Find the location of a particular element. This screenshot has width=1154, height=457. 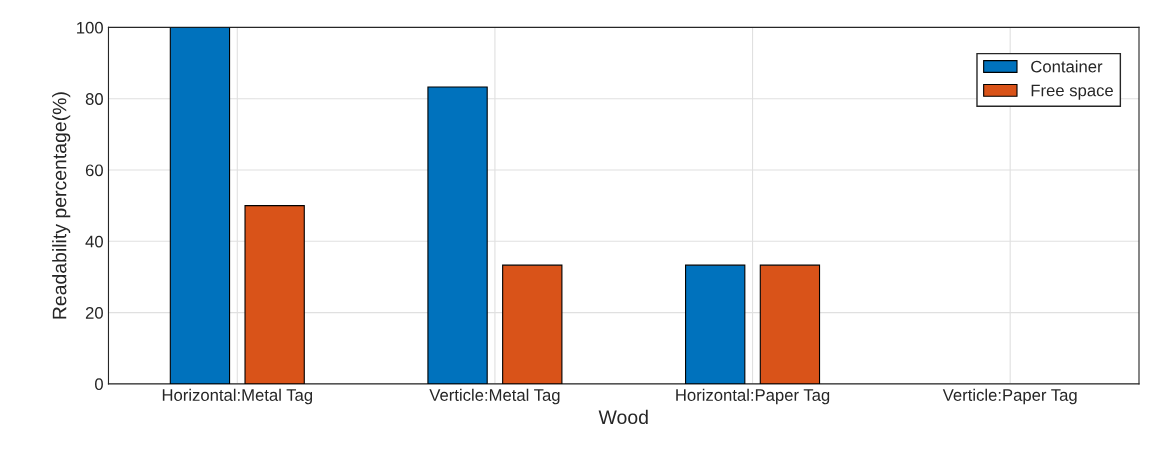

legend-label: Container is located at coordinates (1067, 66).